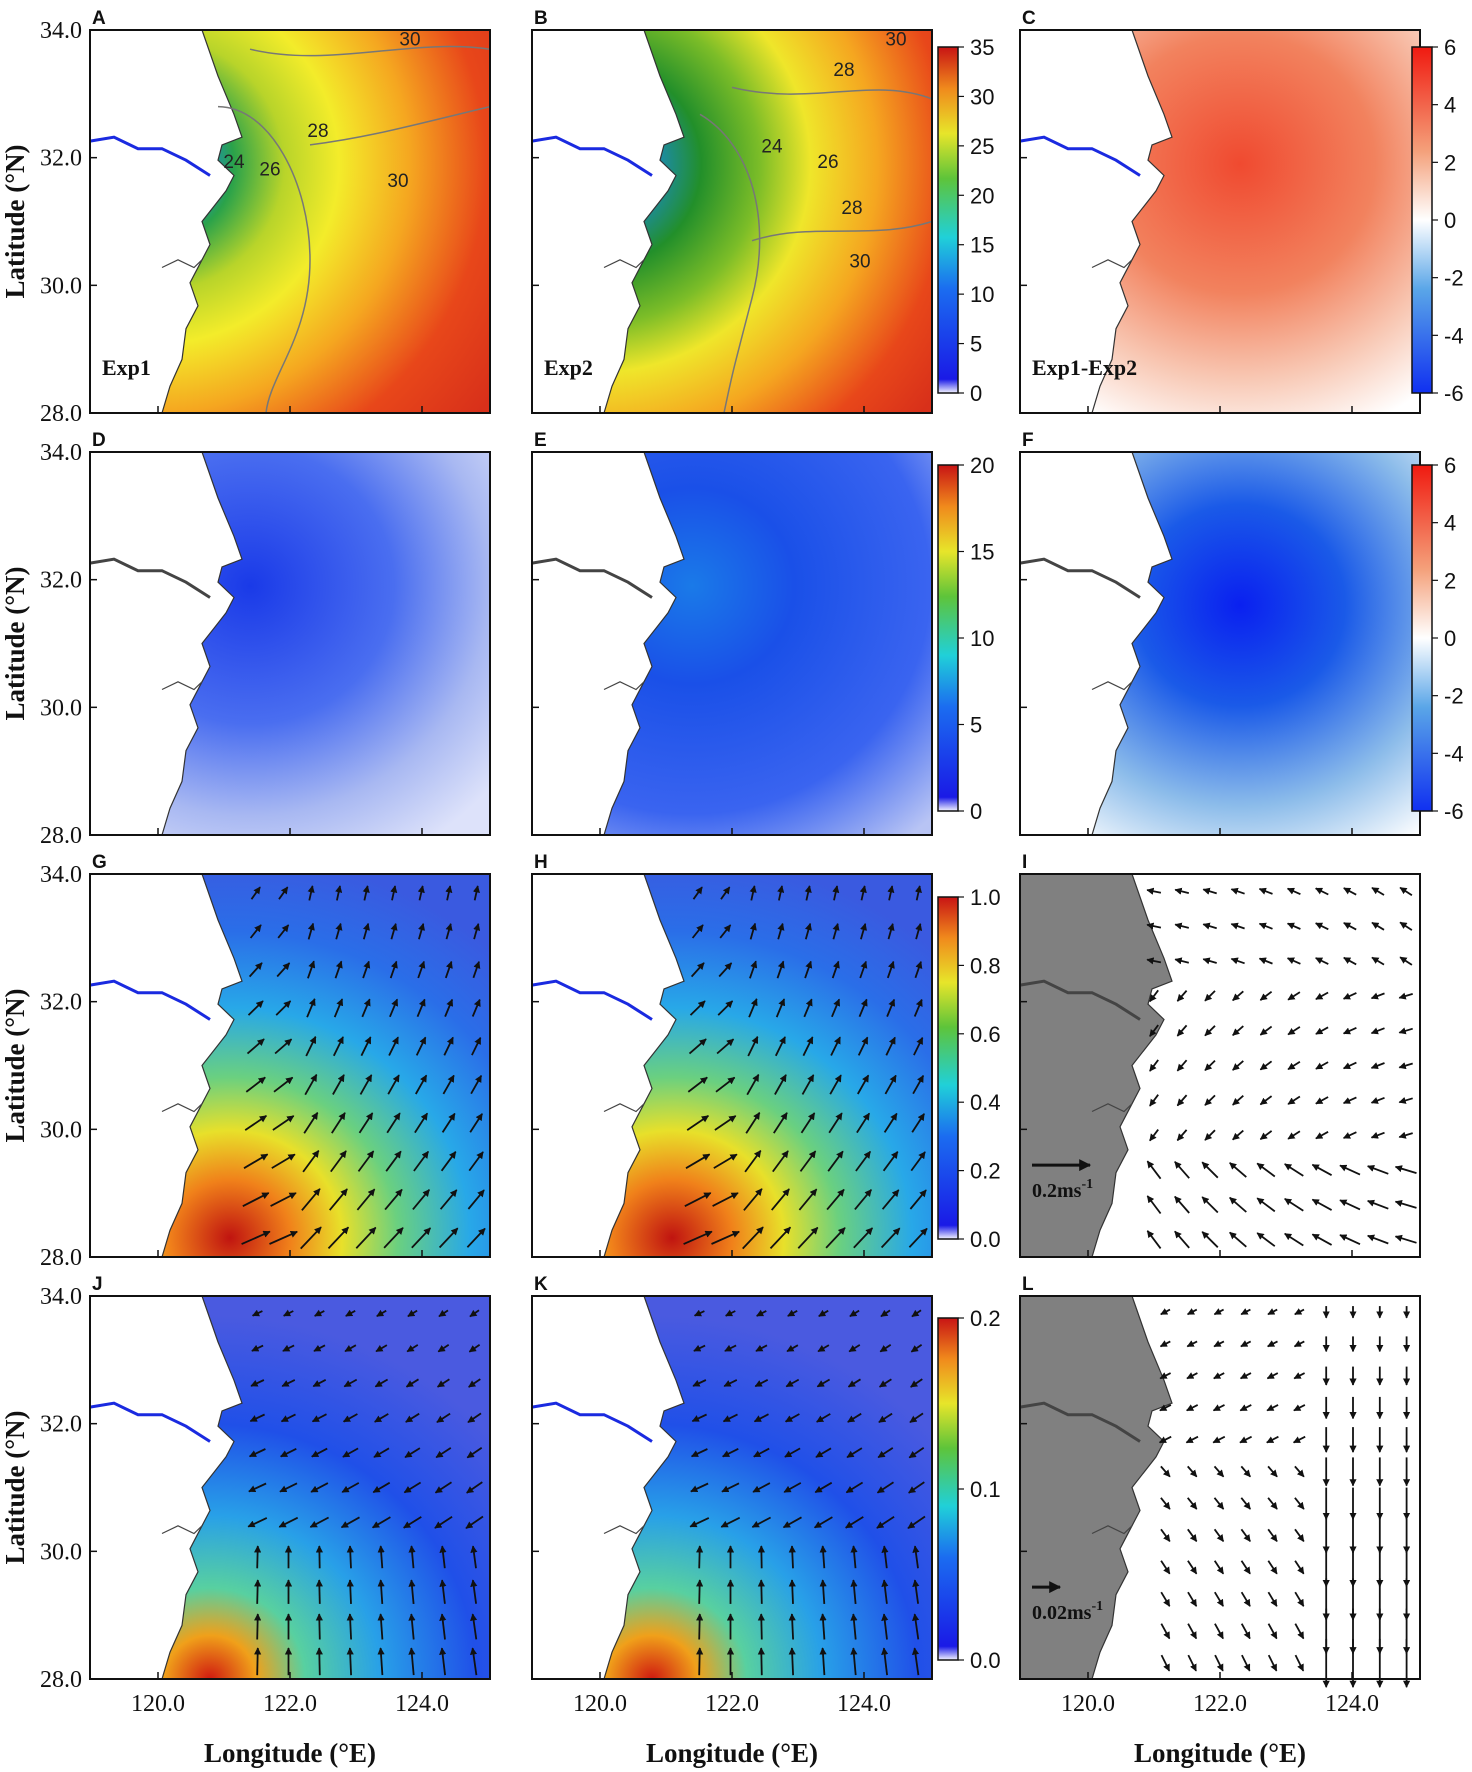 The image size is (1472, 1772). I want to click on map-panel-j: J 34.0 32.0 30.0 28.0 120.0 122.0 124.0, so click(265, 1495).